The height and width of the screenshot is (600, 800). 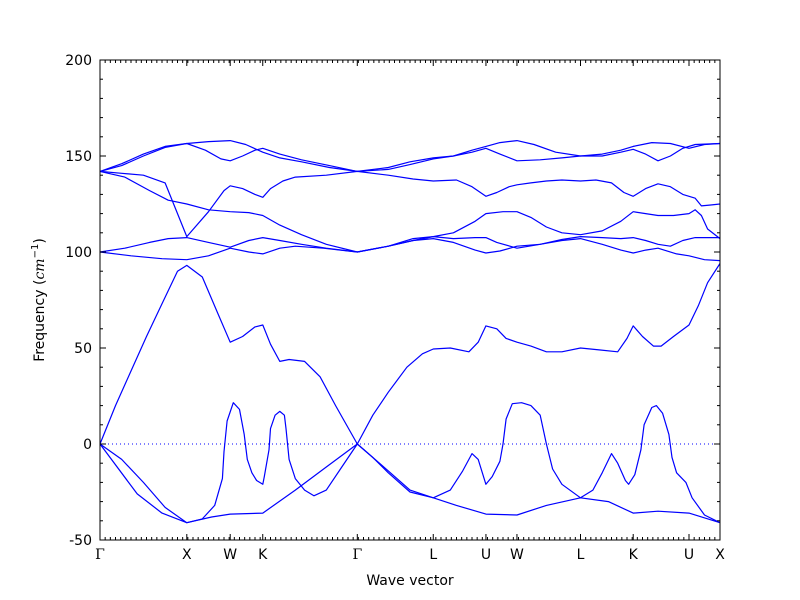 What do you see at coordinates (263, 555) in the screenshot?
I see `x-tick-label-3: K` at bounding box center [263, 555].